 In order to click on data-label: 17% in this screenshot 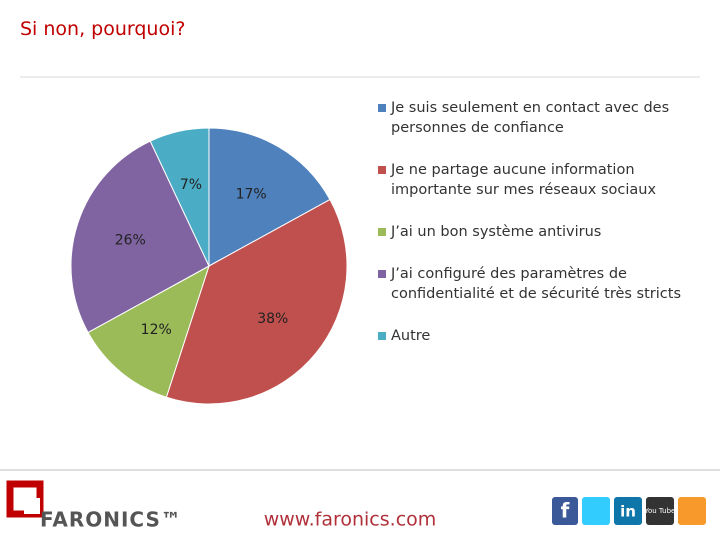, I will do `click(251, 195)`.